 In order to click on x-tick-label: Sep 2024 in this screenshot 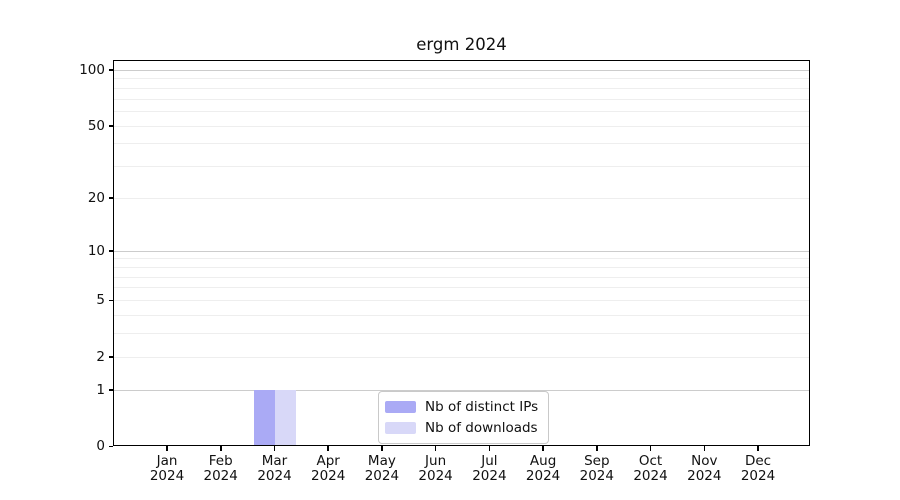, I will do `click(597, 469)`.